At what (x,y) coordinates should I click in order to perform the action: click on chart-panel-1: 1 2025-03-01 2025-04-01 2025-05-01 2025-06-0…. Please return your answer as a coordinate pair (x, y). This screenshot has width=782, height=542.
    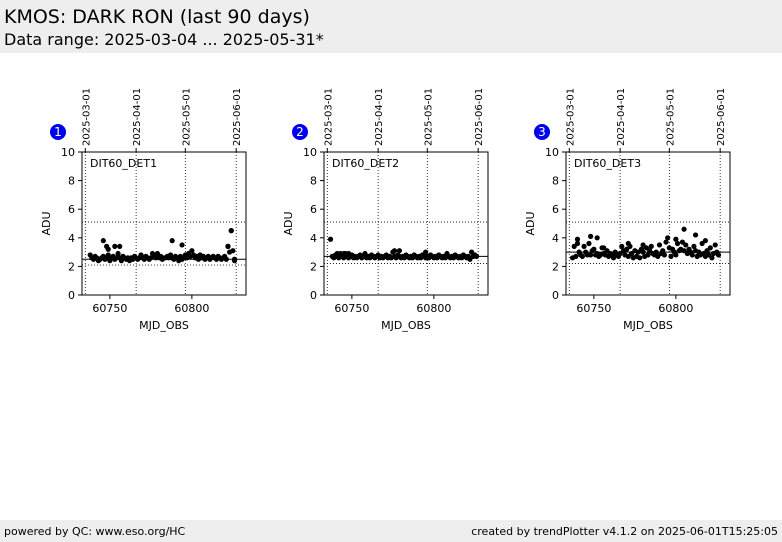
    Looking at the image, I should click on (143, 210).